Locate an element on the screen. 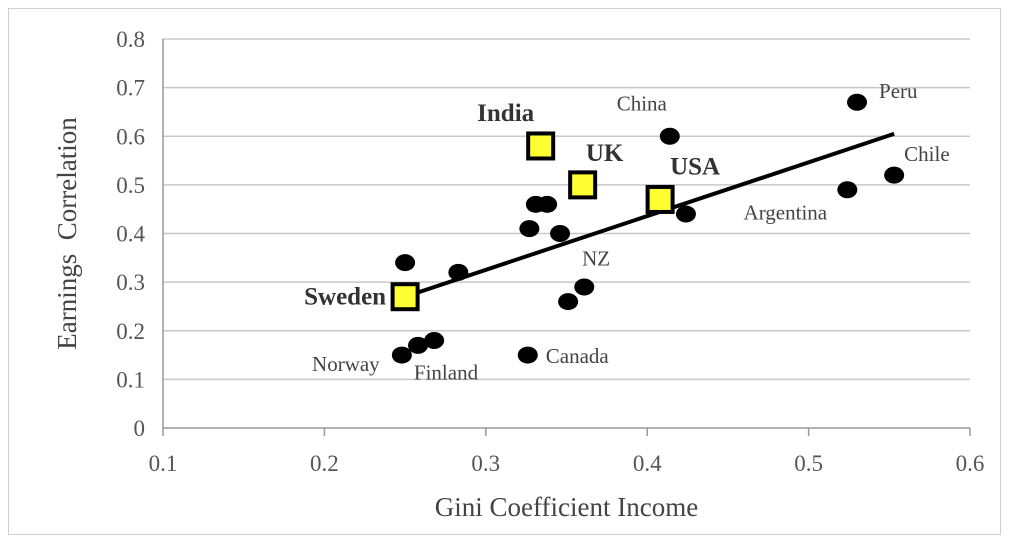 Image resolution: width=1011 pixels, height=543 pixels. point-label: Finland is located at coordinates (446, 372).